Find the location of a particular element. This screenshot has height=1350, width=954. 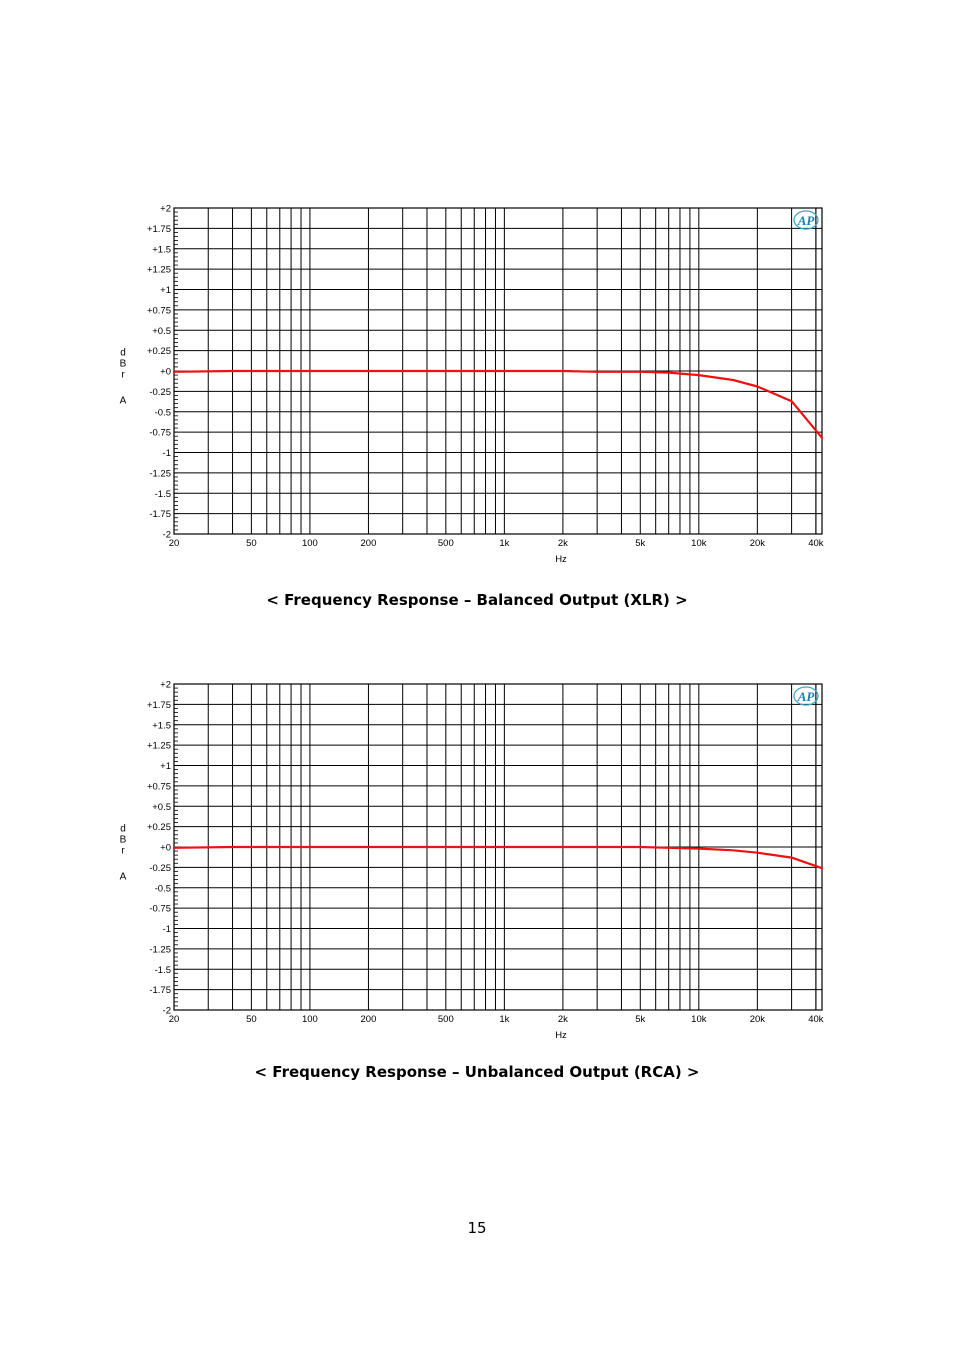

page-number: 15 is located at coordinates (477, 1228).